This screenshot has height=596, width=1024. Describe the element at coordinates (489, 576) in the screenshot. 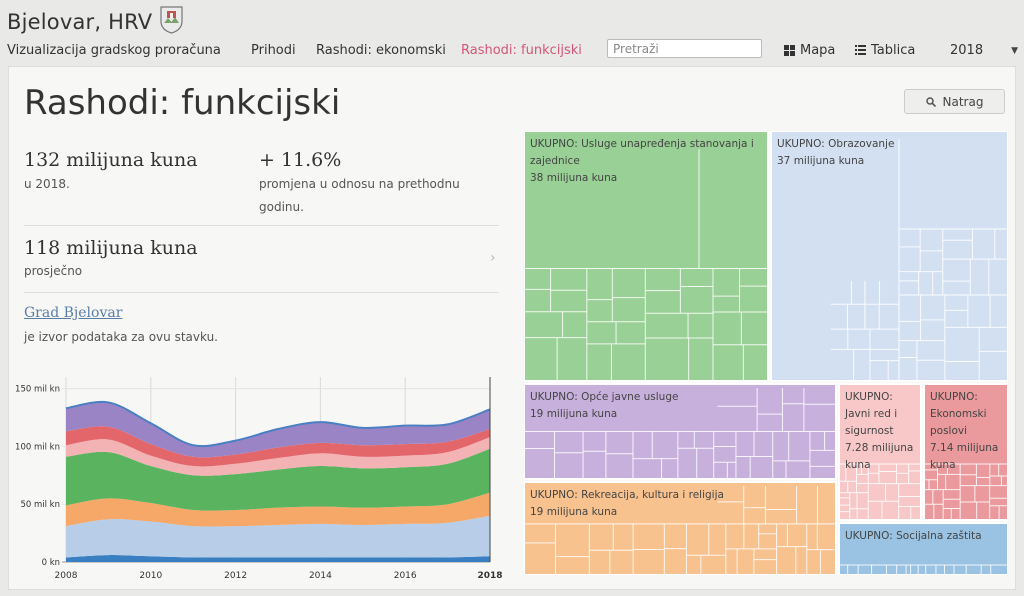

I see `x-tick-label: 2018` at that location.